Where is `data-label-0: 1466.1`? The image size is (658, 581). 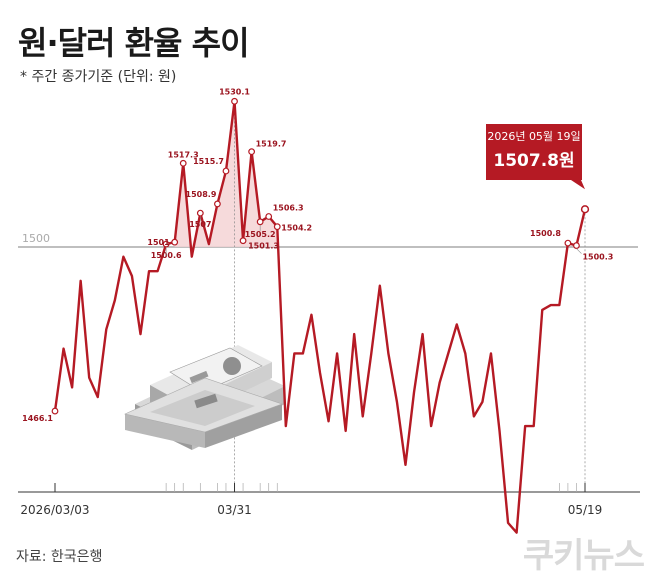
data-label-0: 1466.1 is located at coordinates (37, 418).